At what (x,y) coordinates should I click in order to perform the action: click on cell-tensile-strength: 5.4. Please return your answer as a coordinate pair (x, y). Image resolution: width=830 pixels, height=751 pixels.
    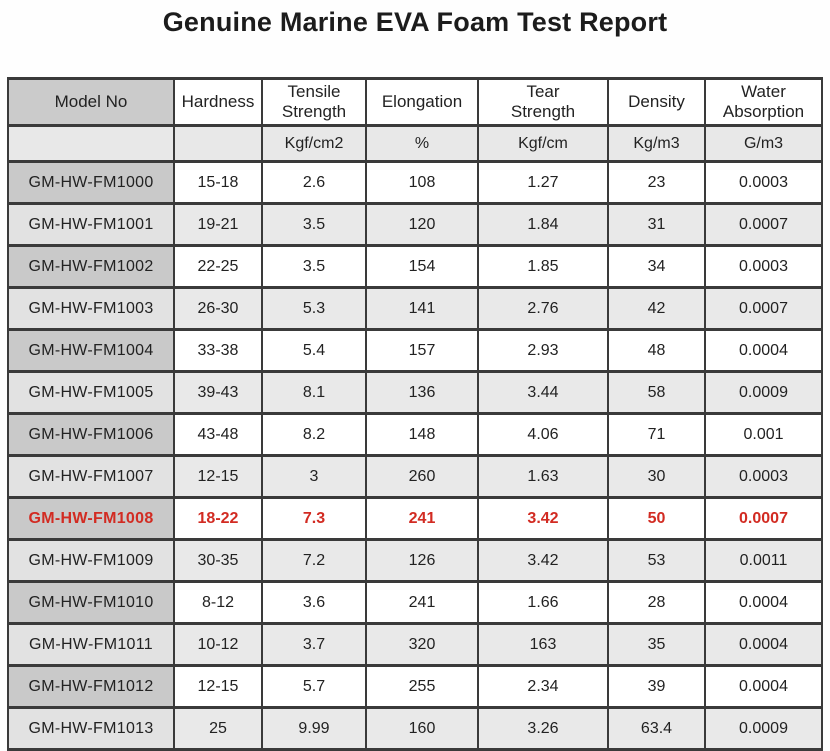
    Looking at the image, I should click on (314, 350).